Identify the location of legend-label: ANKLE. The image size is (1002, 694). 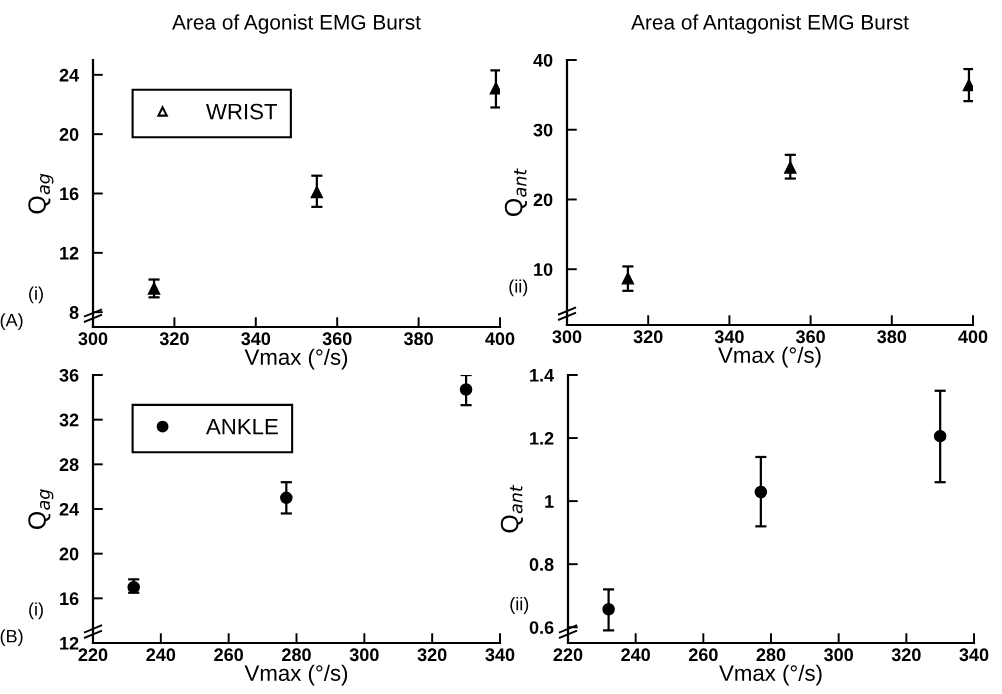
(241, 427).